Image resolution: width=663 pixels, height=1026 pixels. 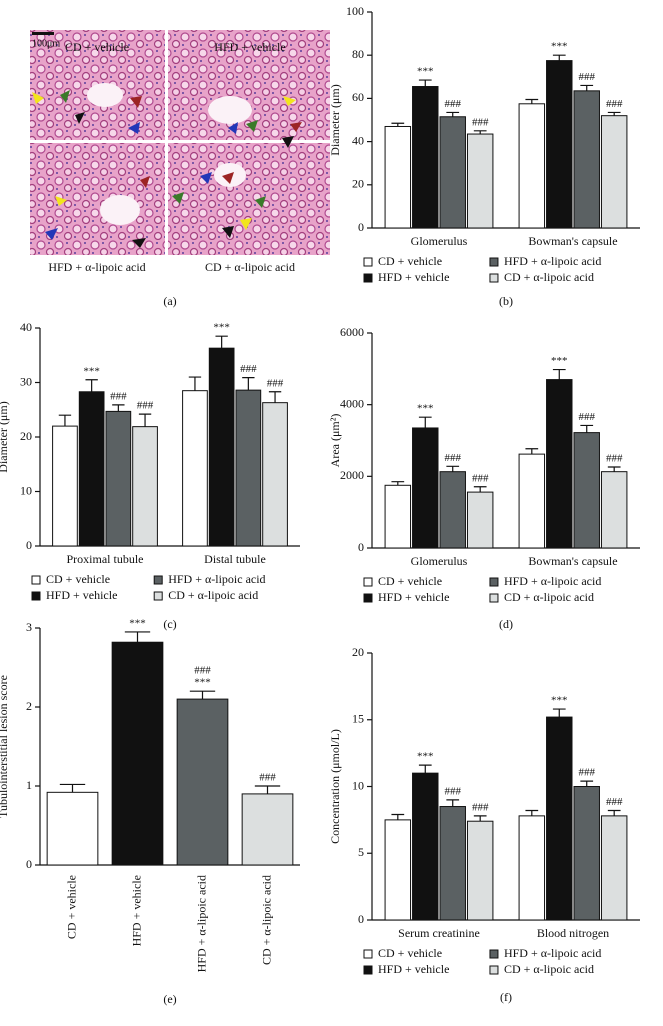 I want to click on y-tick-label: 80, so click(x=358, y=54).